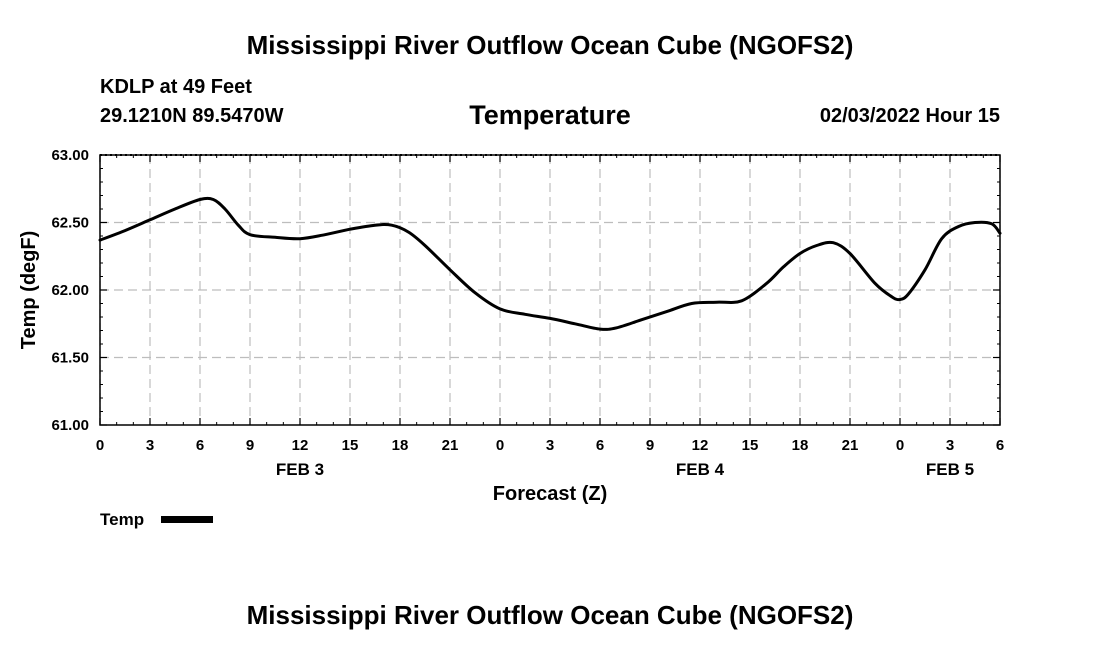 The height and width of the screenshot is (650, 1100). I want to click on day-label: FEB 3, so click(300, 469).